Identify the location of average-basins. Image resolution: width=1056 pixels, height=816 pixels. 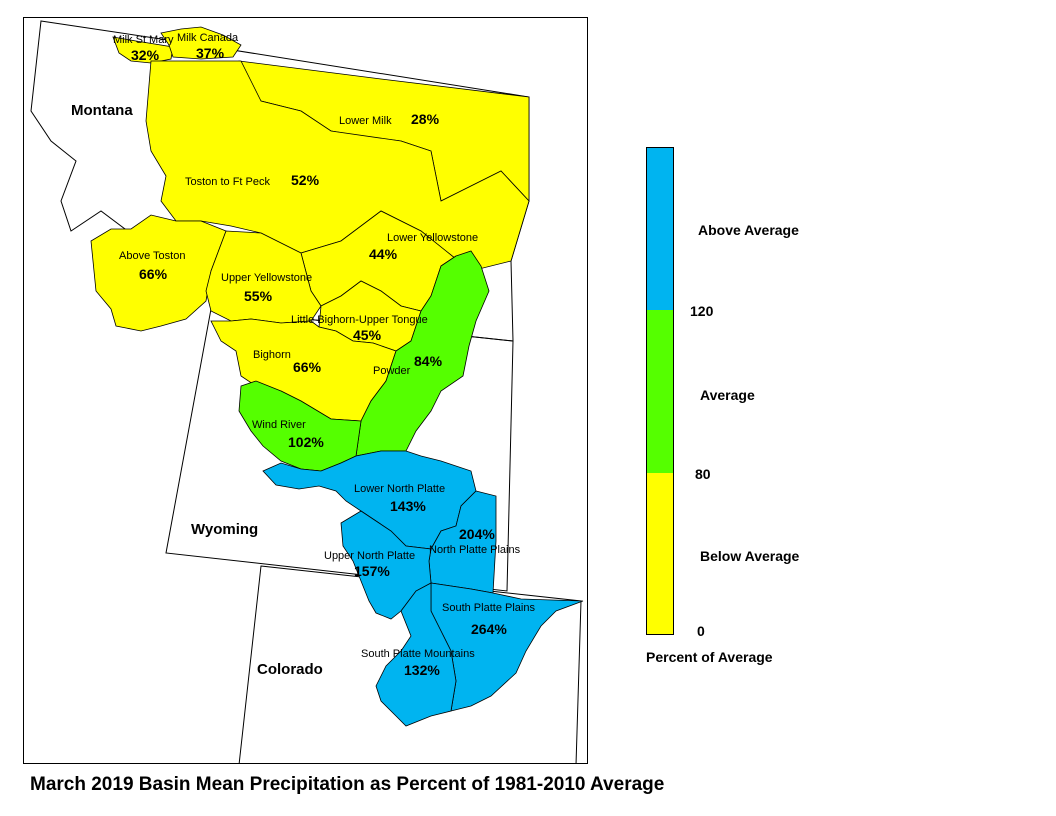
(364, 361).